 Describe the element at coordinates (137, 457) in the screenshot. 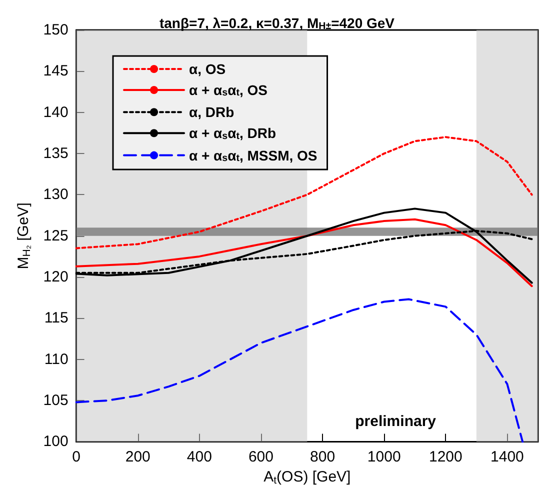

I see `x-tick-label: 200` at that location.